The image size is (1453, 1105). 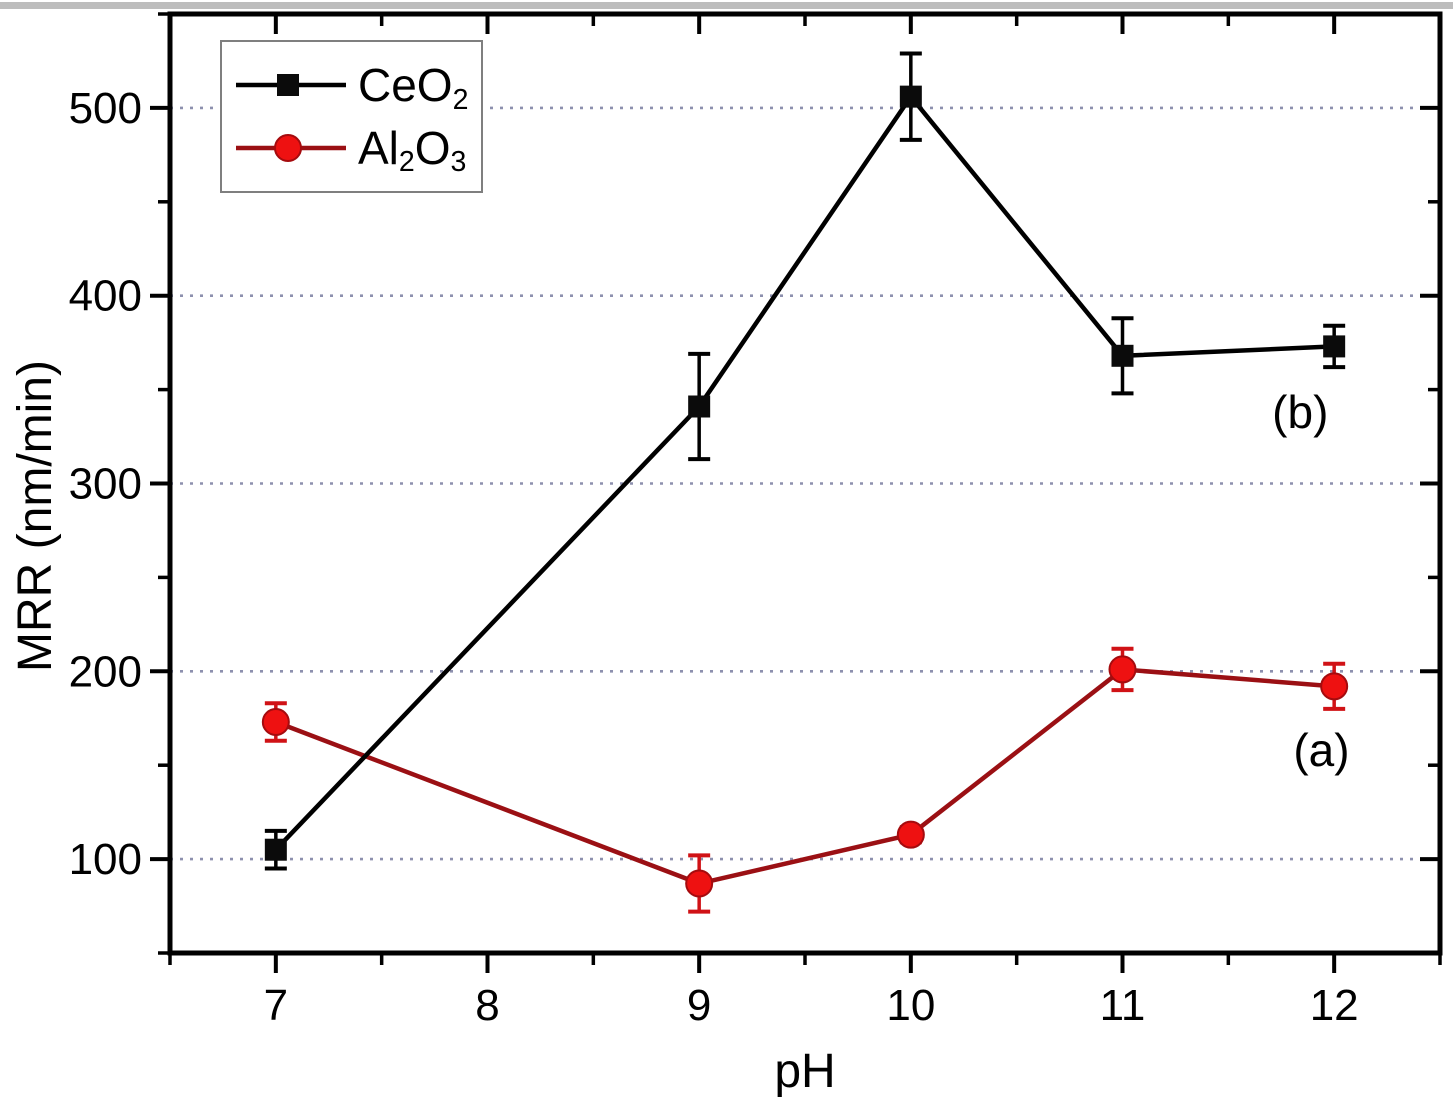 What do you see at coordinates (105, 296) in the screenshot?
I see `y-tick-label-400: 400` at bounding box center [105, 296].